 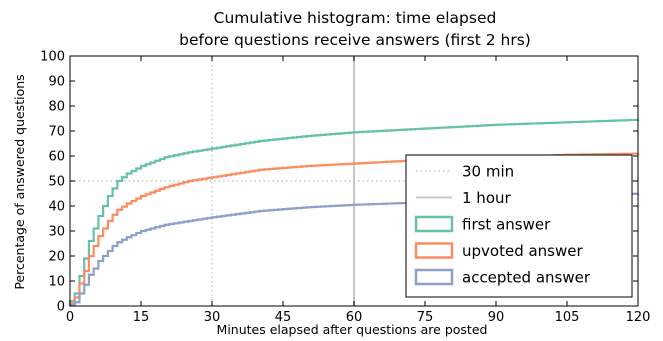 What do you see at coordinates (526, 278) in the screenshot?
I see `legend-label-accepted-answer: accepted answer` at bounding box center [526, 278].